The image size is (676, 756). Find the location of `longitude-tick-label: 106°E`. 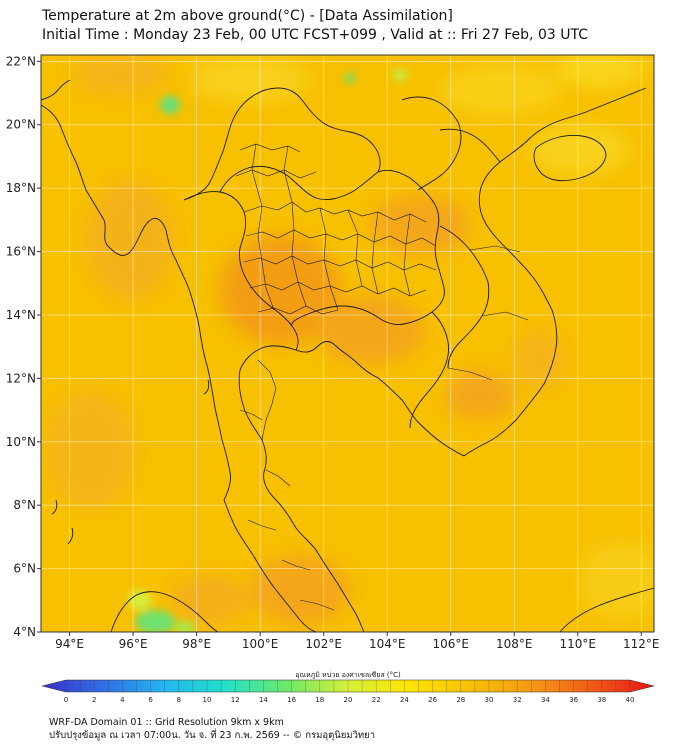

longitude-tick-label: 106°E is located at coordinates (450, 644).